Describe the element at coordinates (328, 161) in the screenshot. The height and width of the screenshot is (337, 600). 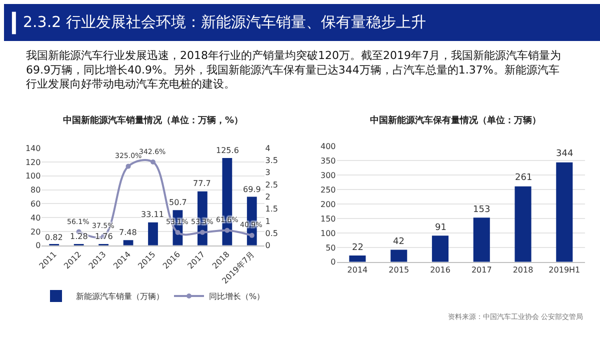
I see `y-tick-label: 350` at that location.